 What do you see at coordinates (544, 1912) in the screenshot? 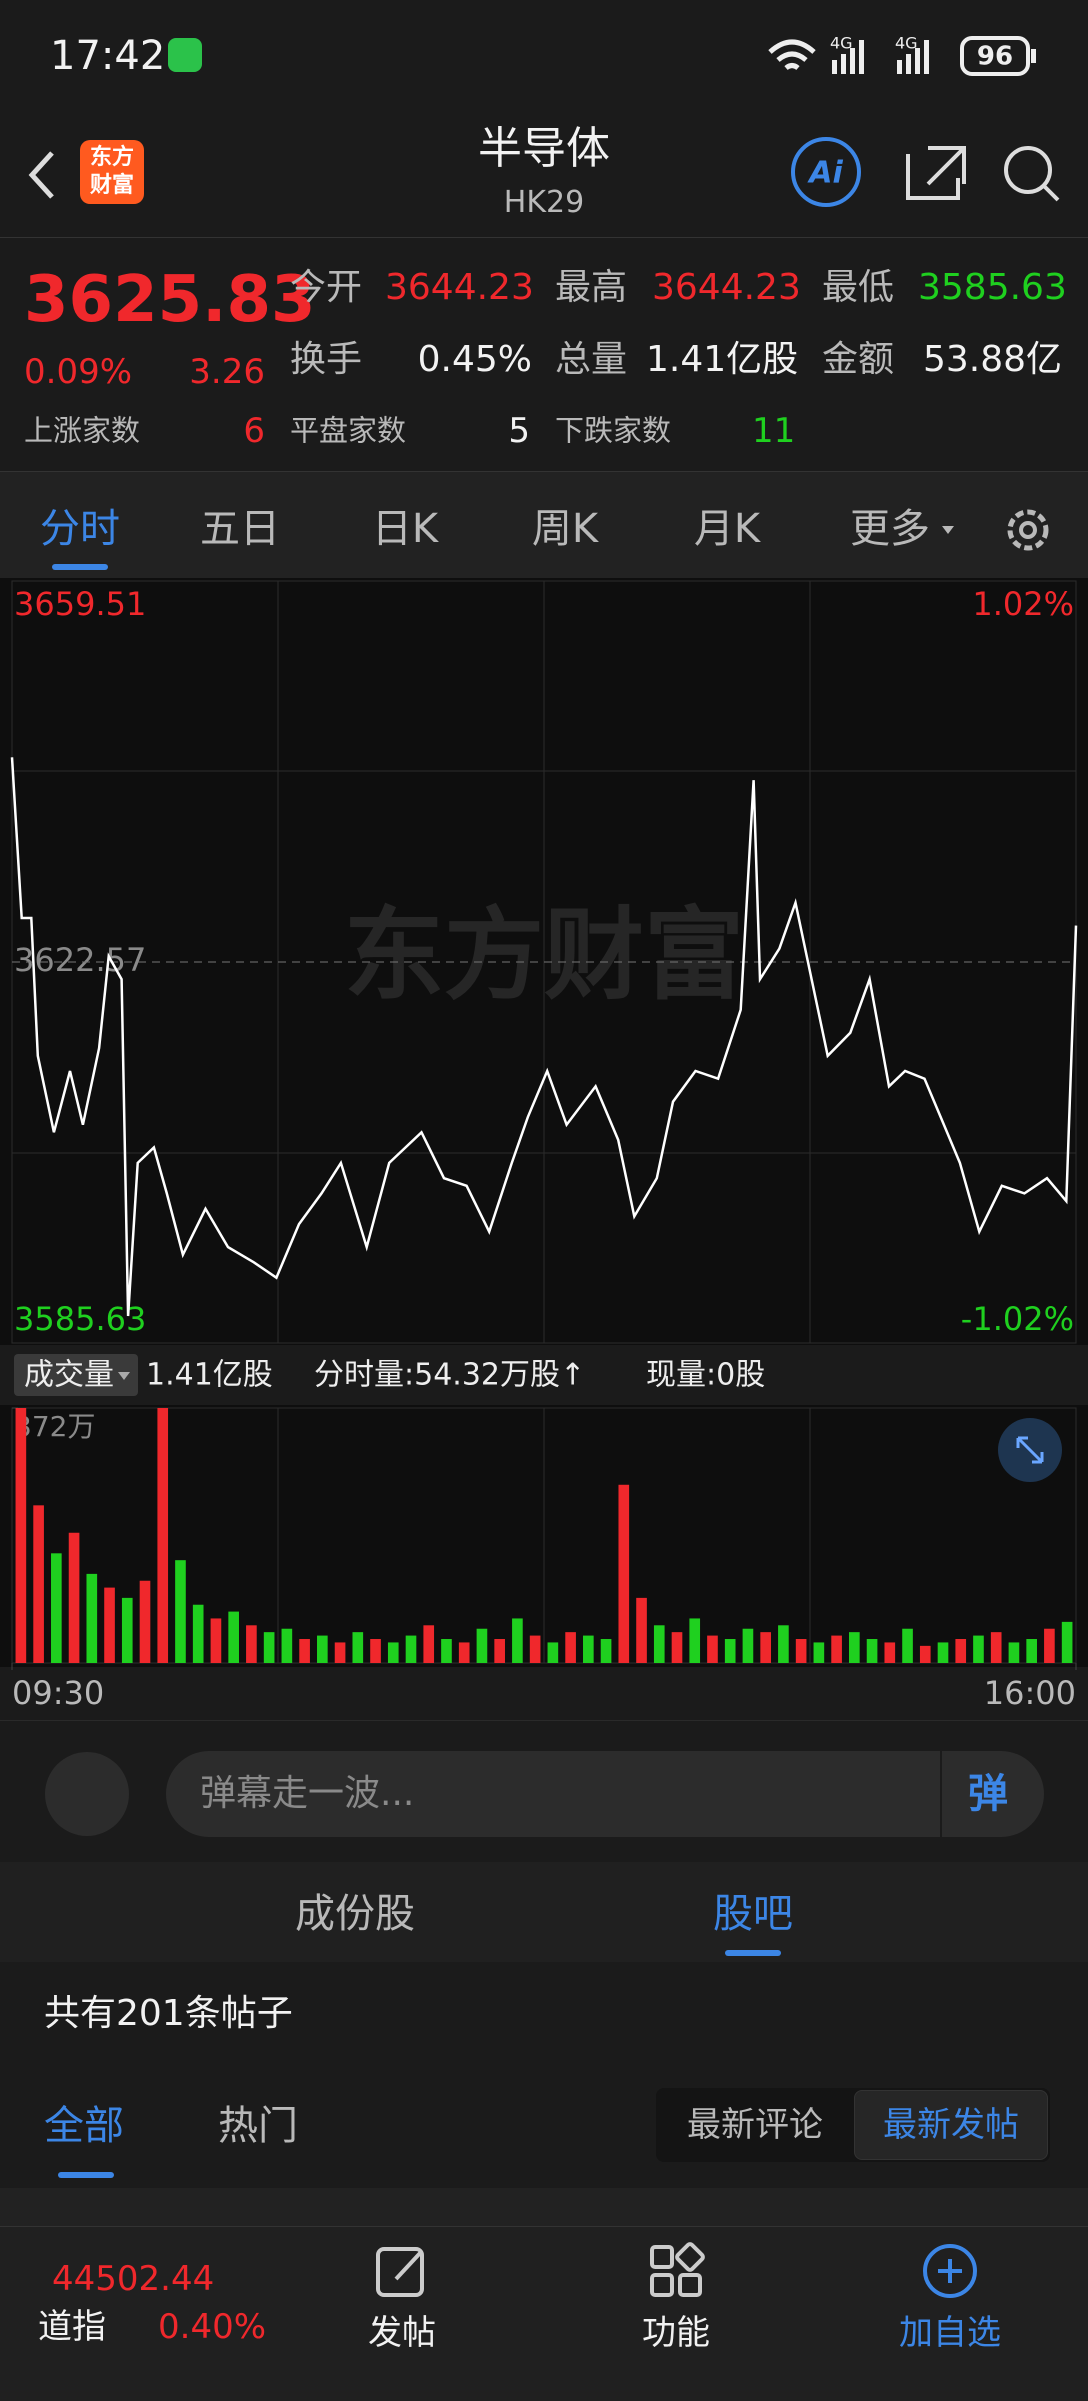
I see `section-tabs: 成份股 股吧` at bounding box center [544, 1912].